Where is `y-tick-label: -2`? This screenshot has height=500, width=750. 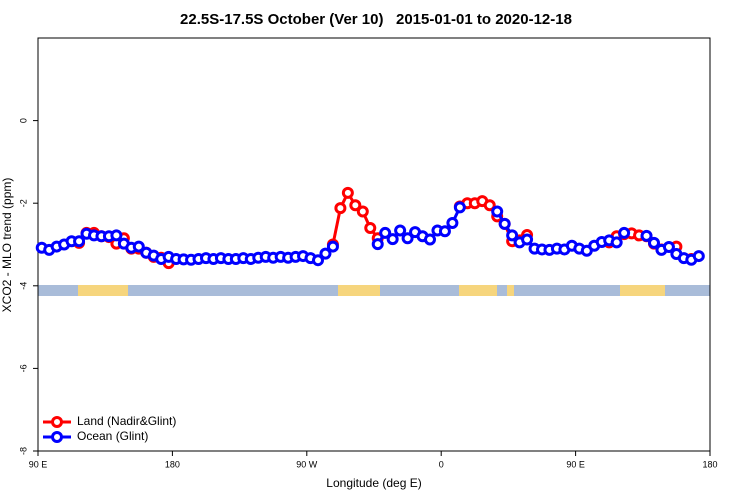
y-tick-label: -2 is located at coordinates (23, 203).